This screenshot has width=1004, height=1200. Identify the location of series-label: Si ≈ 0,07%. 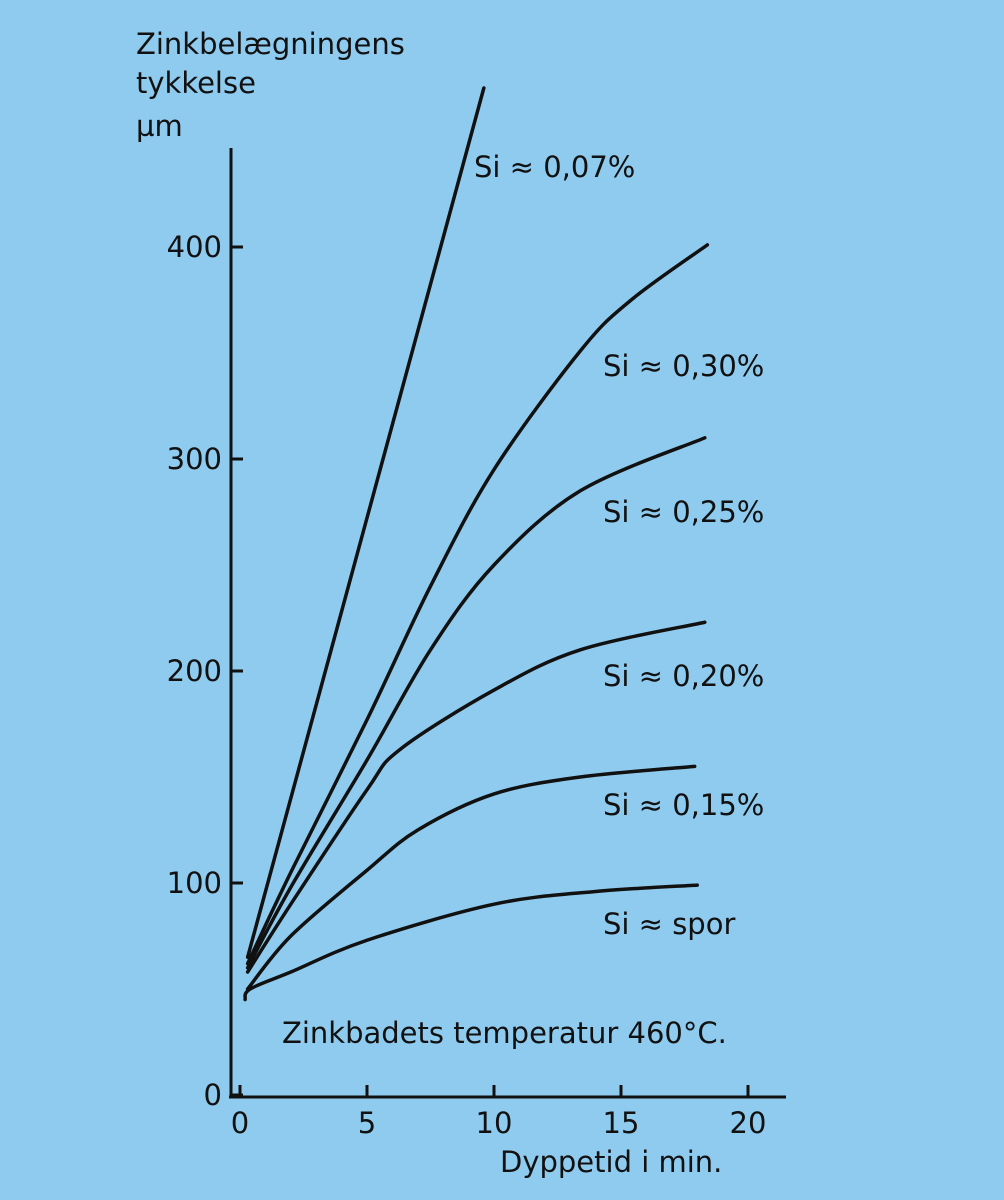
(554, 167).